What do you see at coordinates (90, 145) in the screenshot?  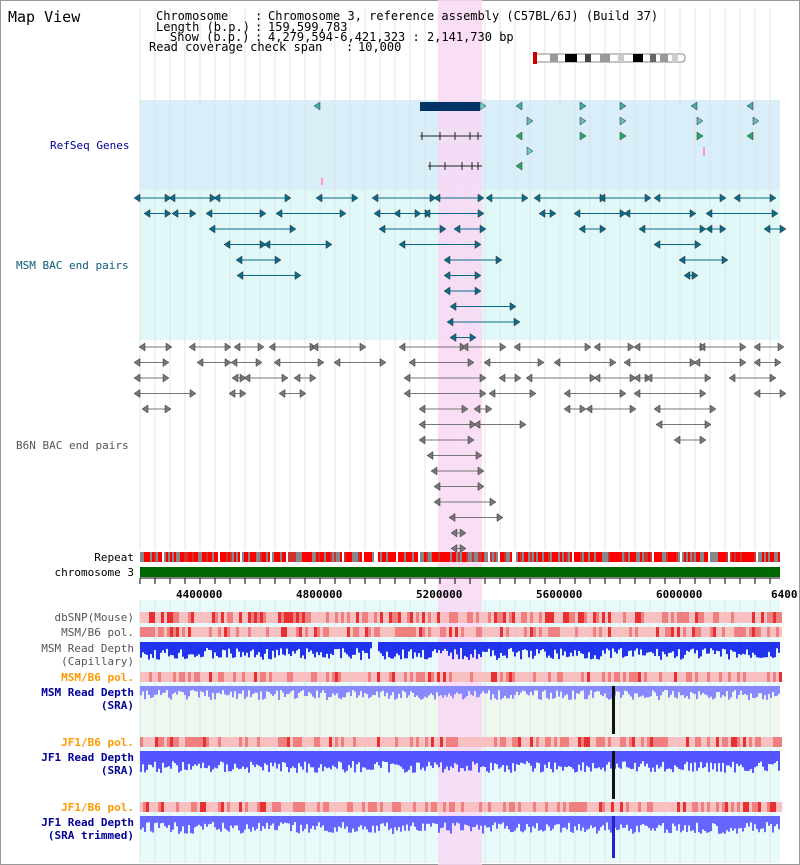 I see `track-label-refseq-genes: RefSeq Genes` at bounding box center [90, 145].